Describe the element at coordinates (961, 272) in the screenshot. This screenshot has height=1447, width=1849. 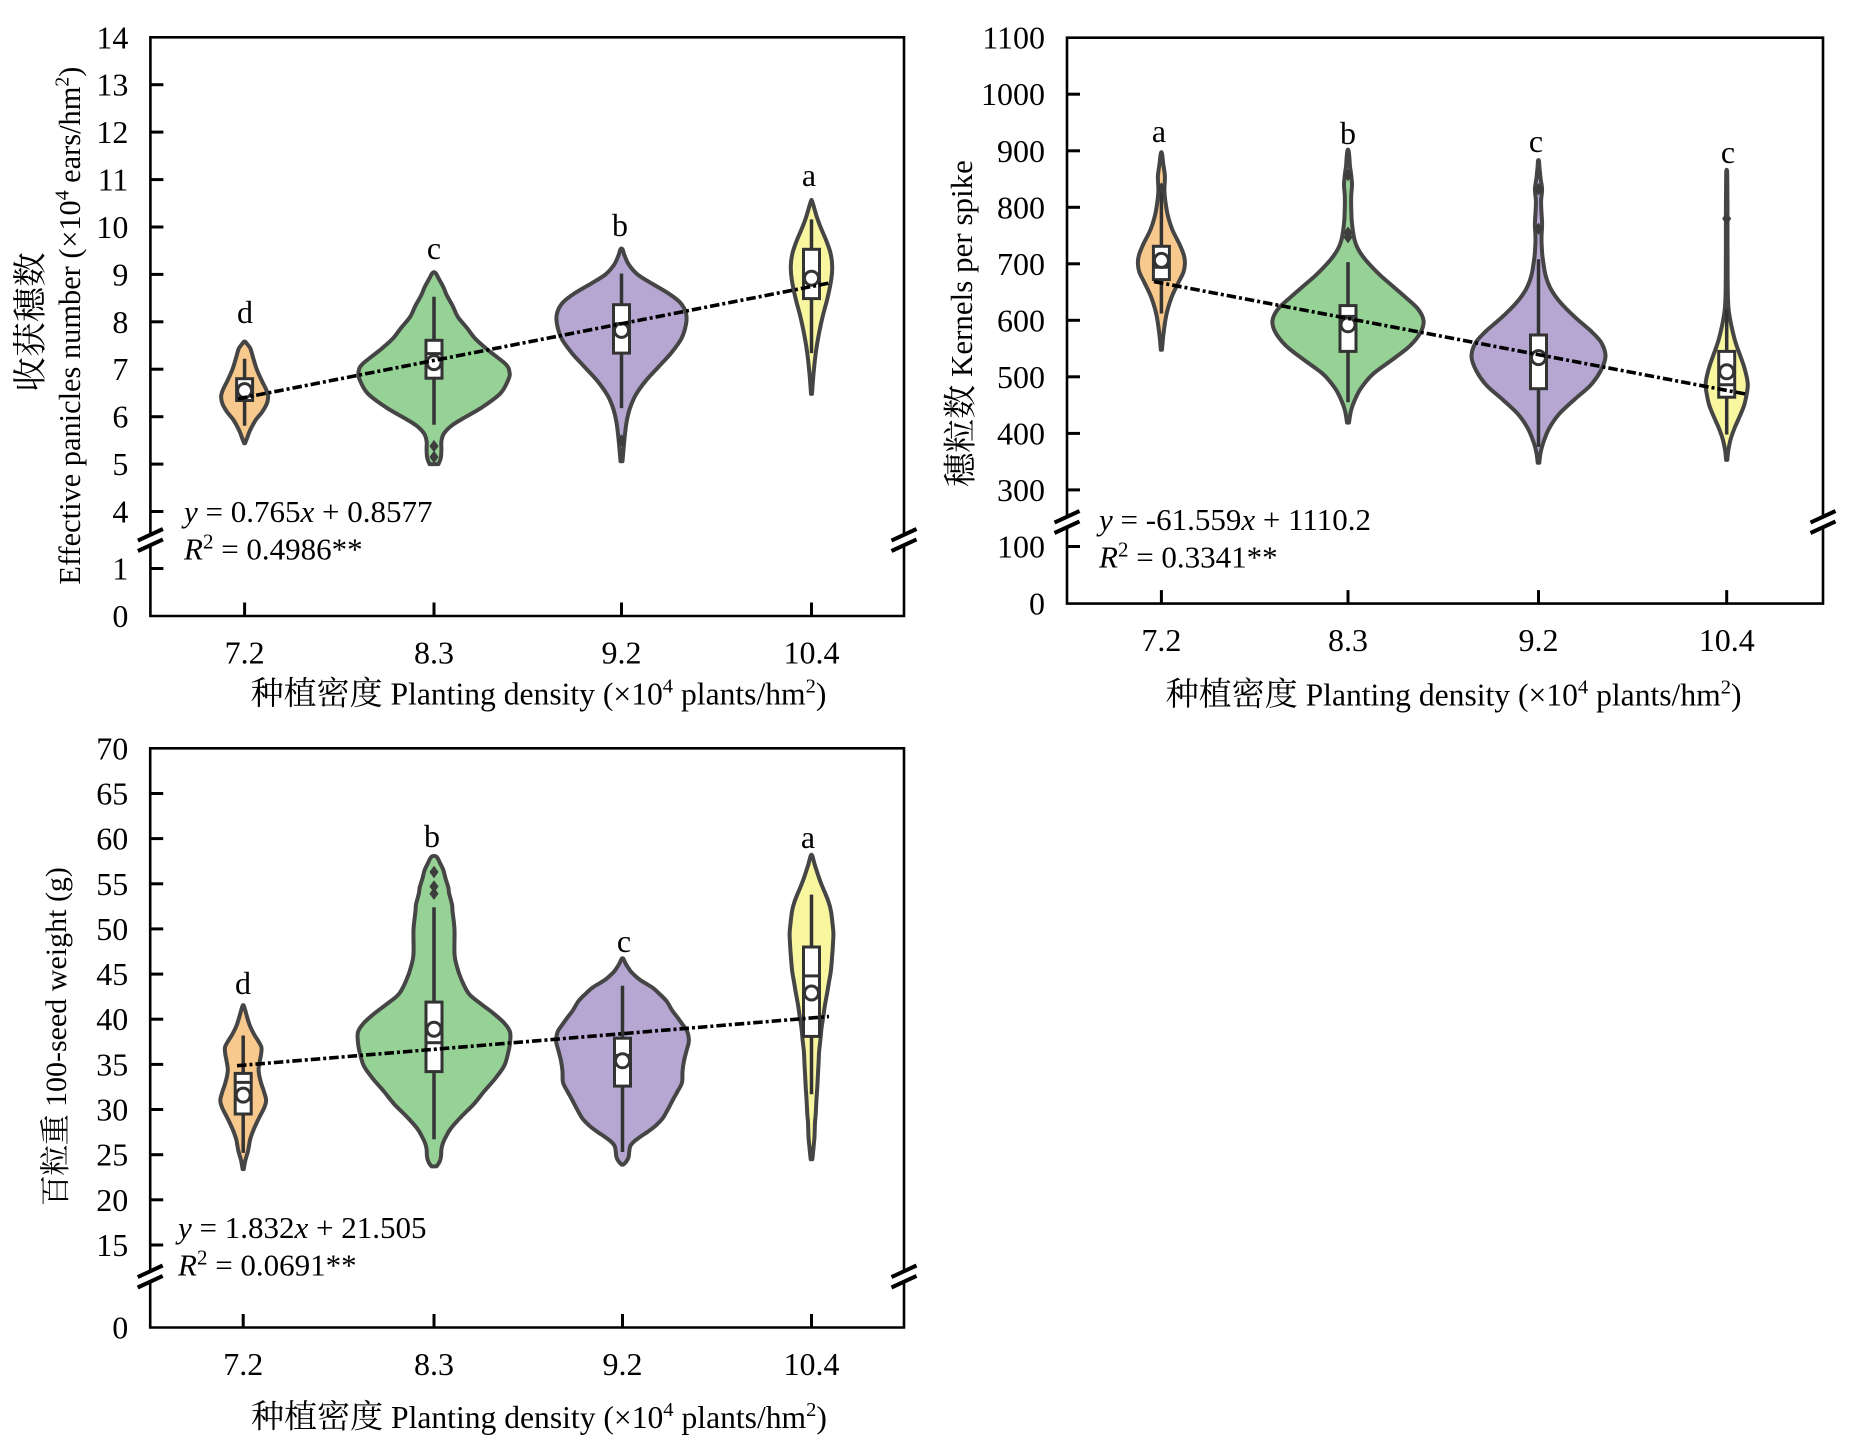
I see `svg-text: Kernels per spike` at that location.